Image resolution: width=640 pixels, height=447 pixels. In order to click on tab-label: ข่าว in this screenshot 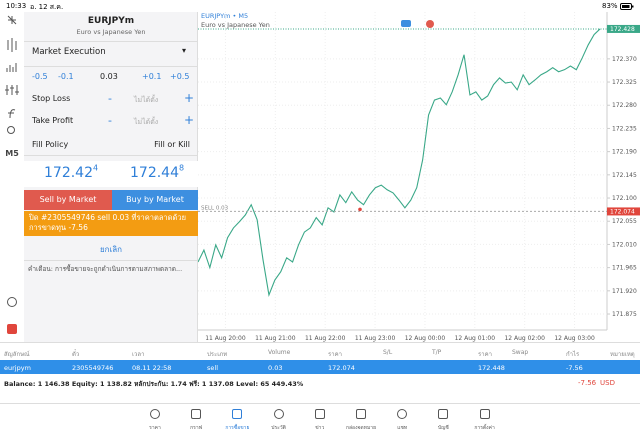, I will do `click(320, 428)`.